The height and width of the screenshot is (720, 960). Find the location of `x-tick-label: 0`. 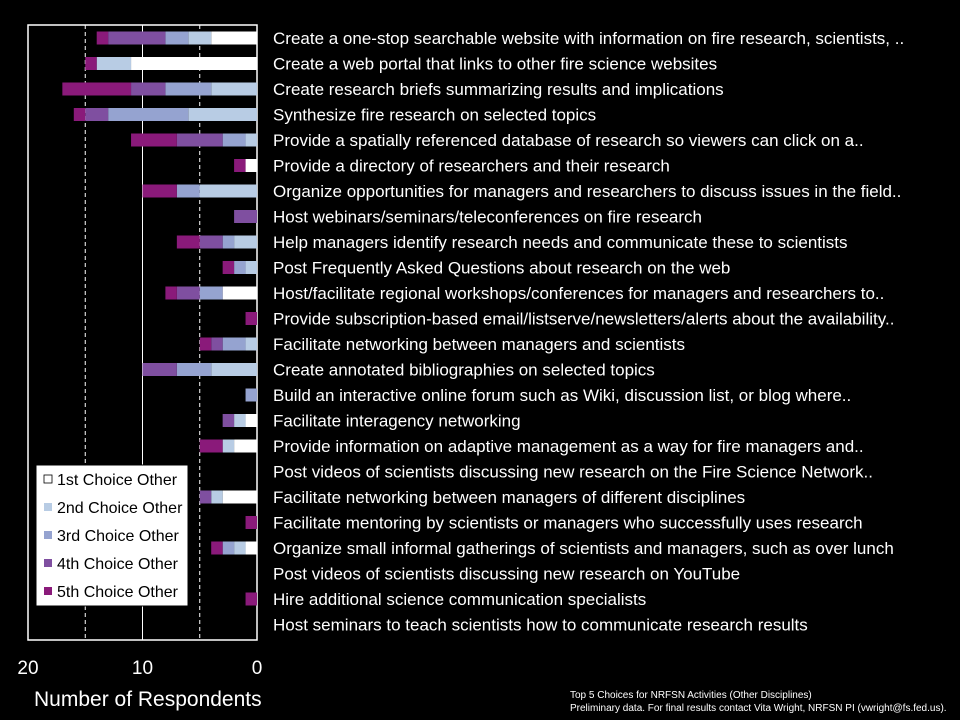

x-tick-label: 0 is located at coordinates (257, 668).